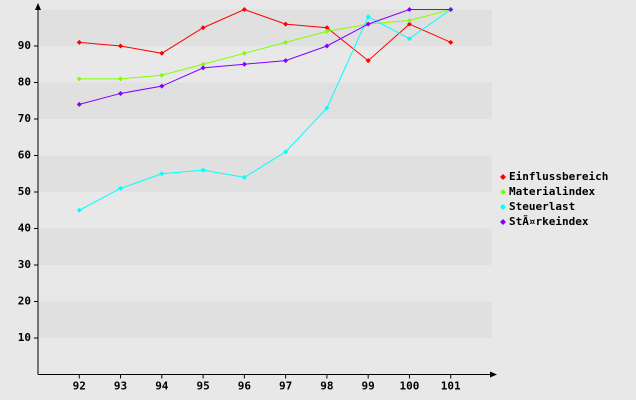  What do you see at coordinates (410, 386) in the screenshot?
I see `x-tick-label: 100` at bounding box center [410, 386].